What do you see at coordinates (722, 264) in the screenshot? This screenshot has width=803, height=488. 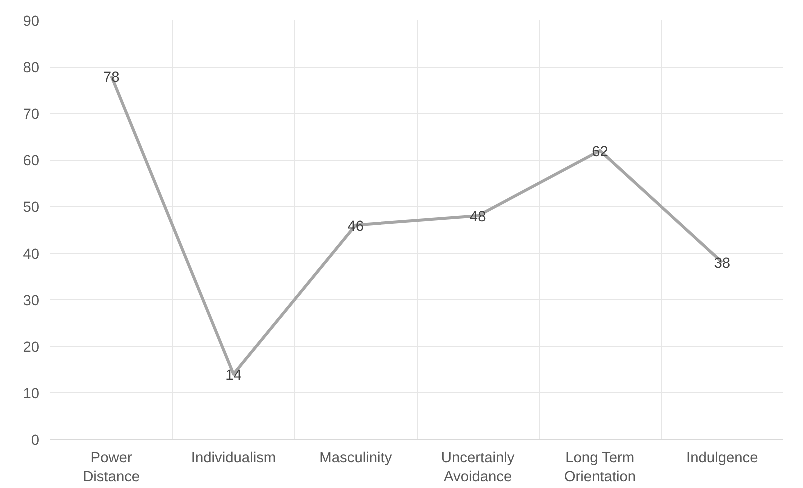 I see `data-label: 38` at bounding box center [722, 264].